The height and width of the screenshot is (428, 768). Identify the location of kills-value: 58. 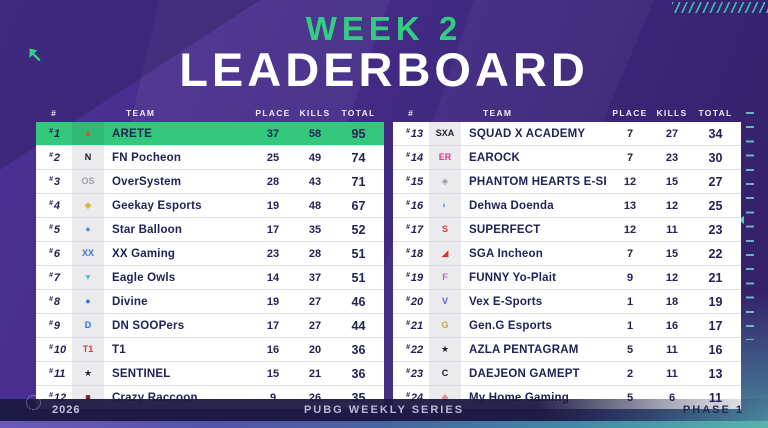
(315, 133).